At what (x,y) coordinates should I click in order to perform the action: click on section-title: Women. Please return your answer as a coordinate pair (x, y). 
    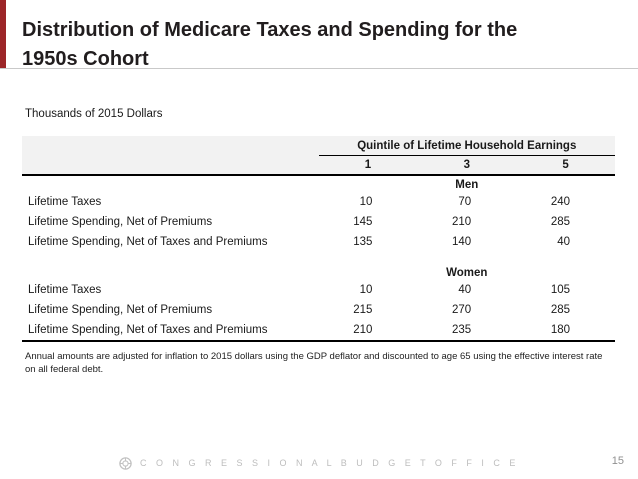
    Looking at the image, I should click on (467, 273).